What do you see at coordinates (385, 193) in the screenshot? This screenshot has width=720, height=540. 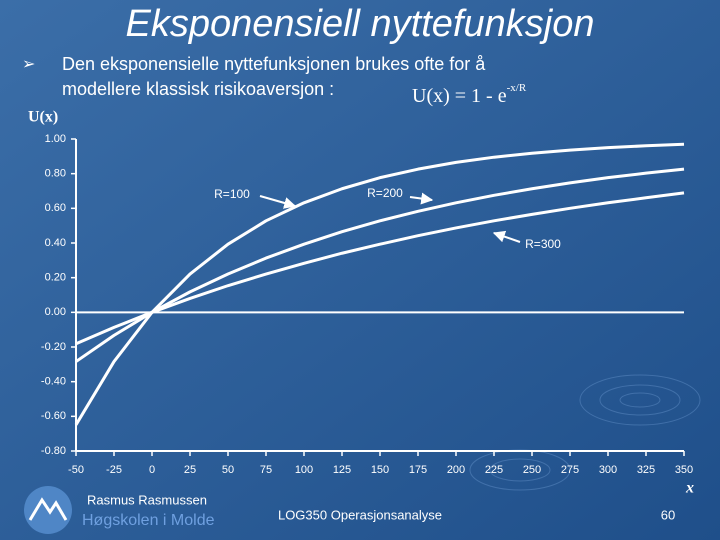 I see `series-label: R=200` at bounding box center [385, 193].